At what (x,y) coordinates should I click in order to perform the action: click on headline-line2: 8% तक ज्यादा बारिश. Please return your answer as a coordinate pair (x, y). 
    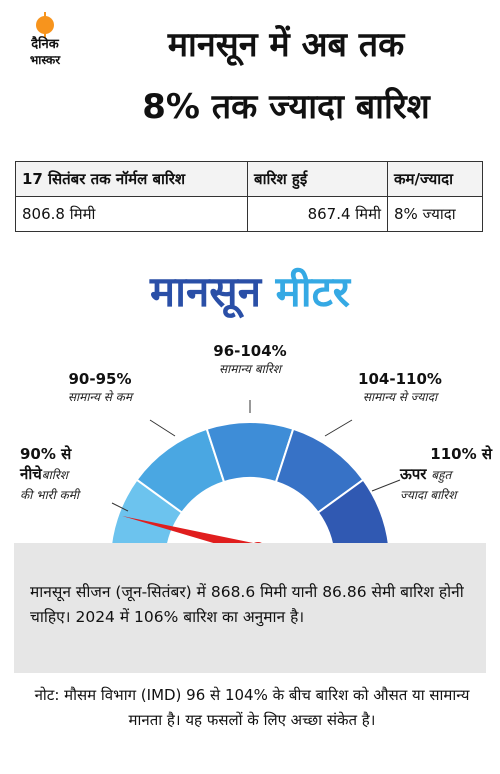
    Looking at the image, I should click on (286, 107).